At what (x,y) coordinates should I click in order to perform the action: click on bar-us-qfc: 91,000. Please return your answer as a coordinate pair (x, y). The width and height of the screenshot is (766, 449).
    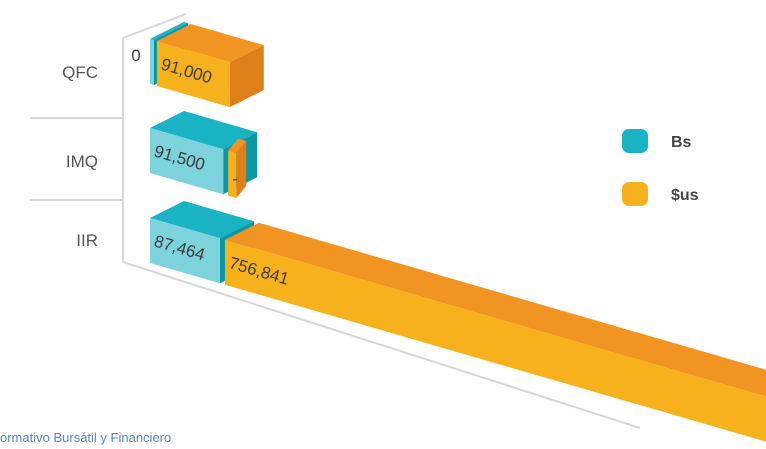
    Looking at the image, I should click on (210, 66).